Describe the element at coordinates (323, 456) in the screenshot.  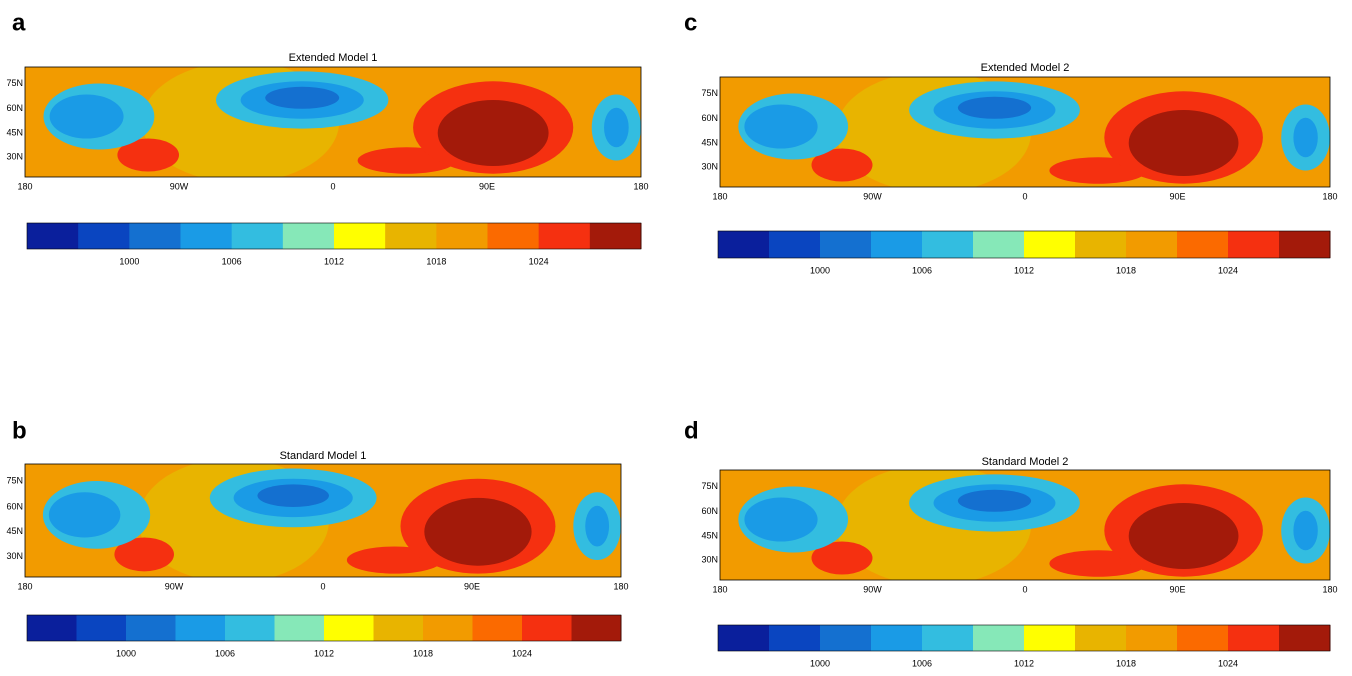
I see `panel-title: Standard Model 1` at that location.